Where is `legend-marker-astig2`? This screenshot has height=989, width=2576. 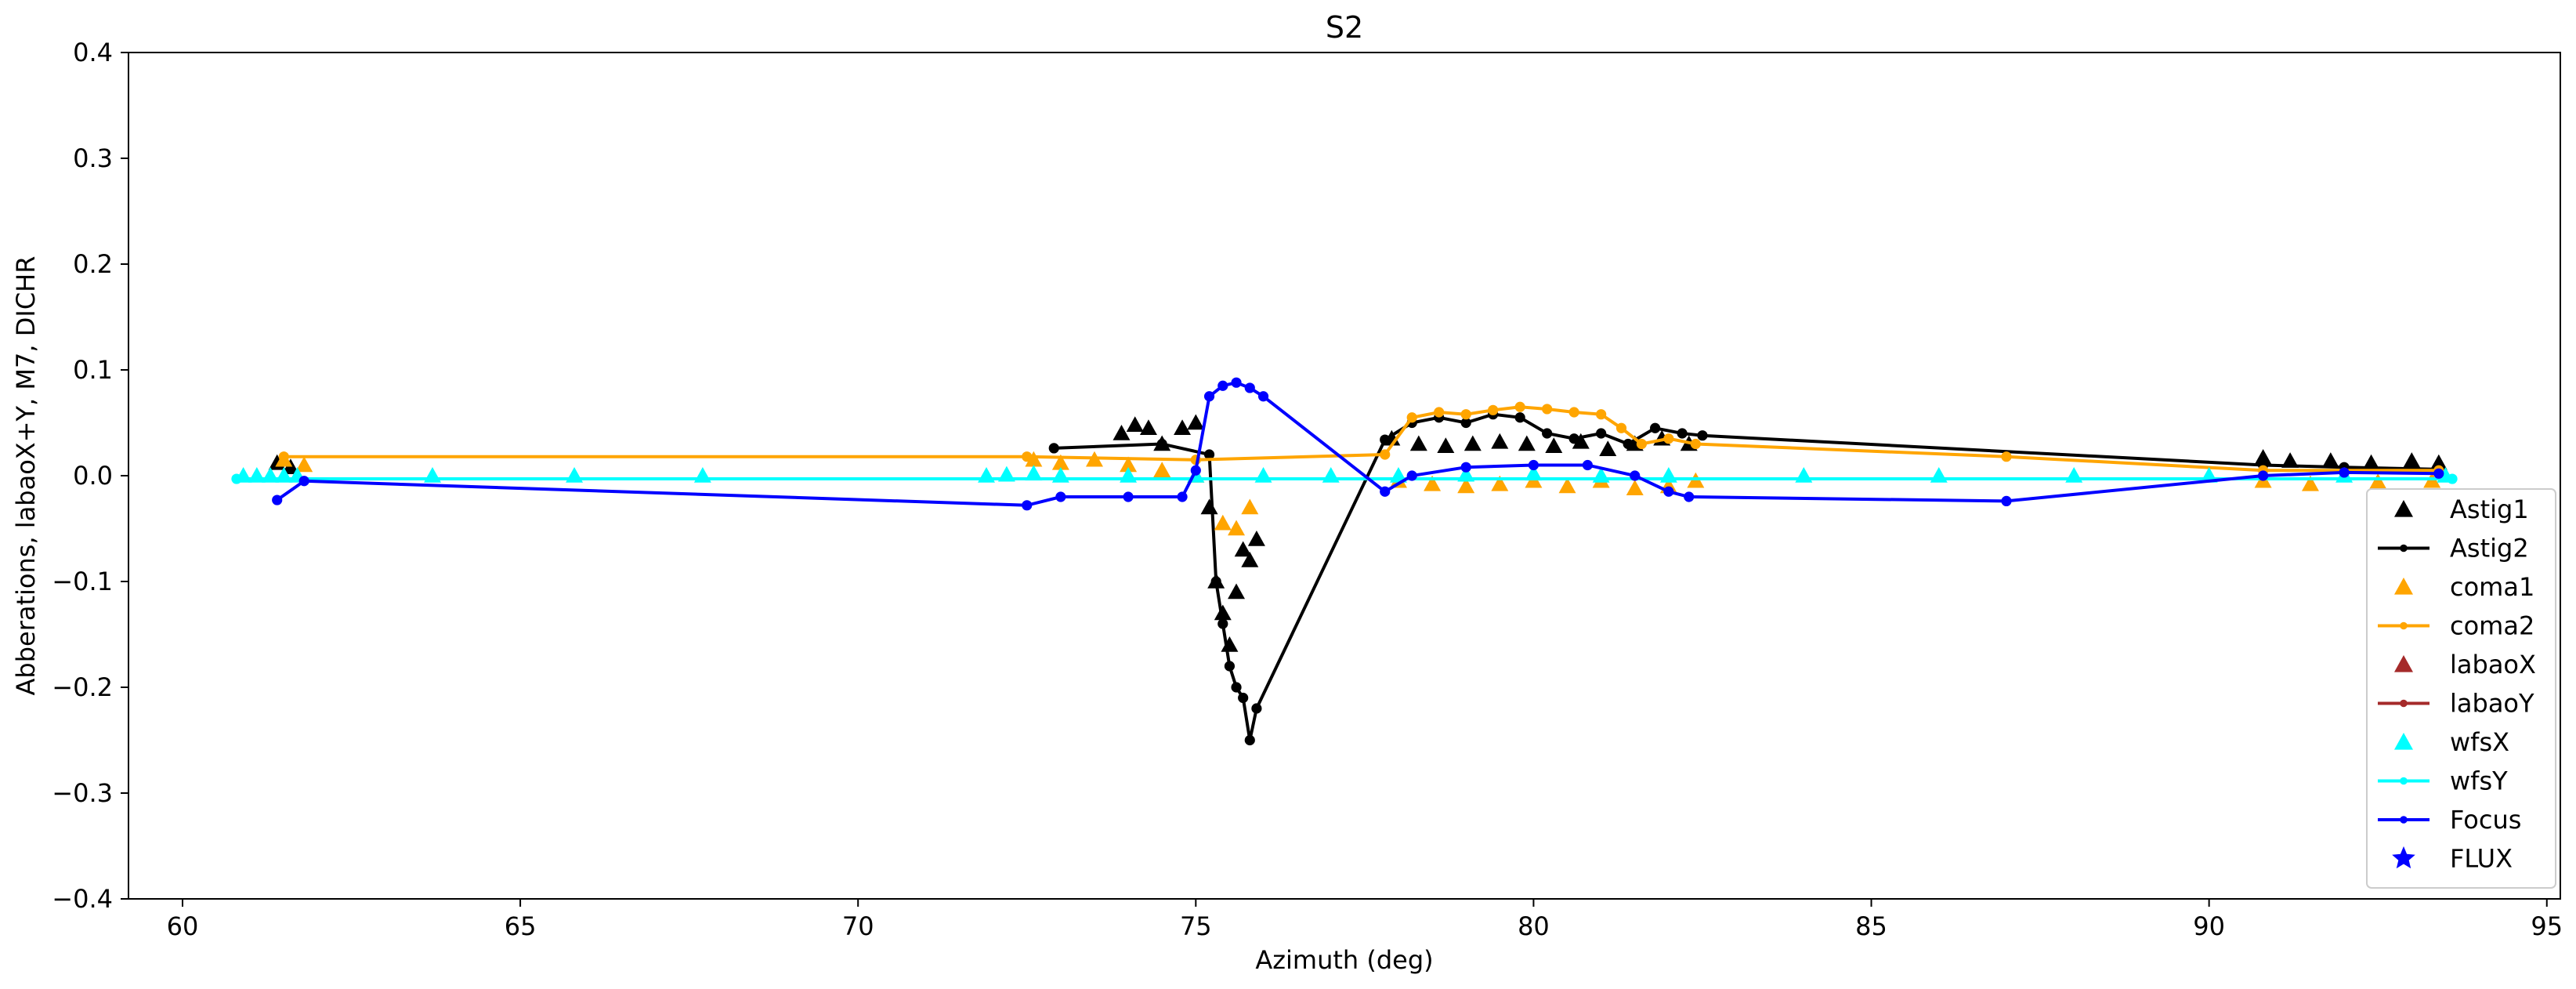 legend-marker-astig2 is located at coordinates (2404, 548).